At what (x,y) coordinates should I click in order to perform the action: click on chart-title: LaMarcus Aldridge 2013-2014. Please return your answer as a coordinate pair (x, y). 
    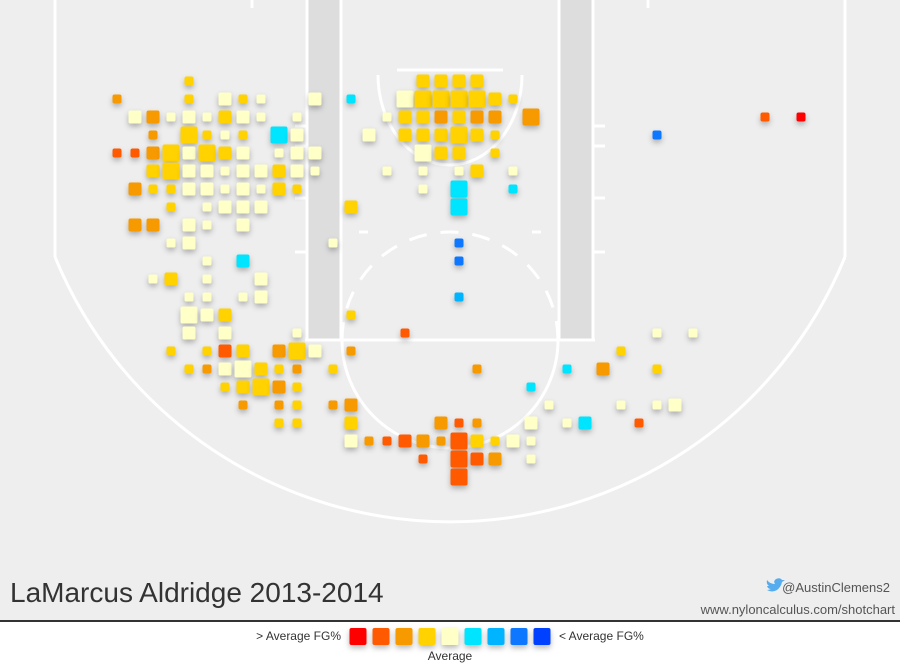
    Looking at the image, I should click on (197, 592).